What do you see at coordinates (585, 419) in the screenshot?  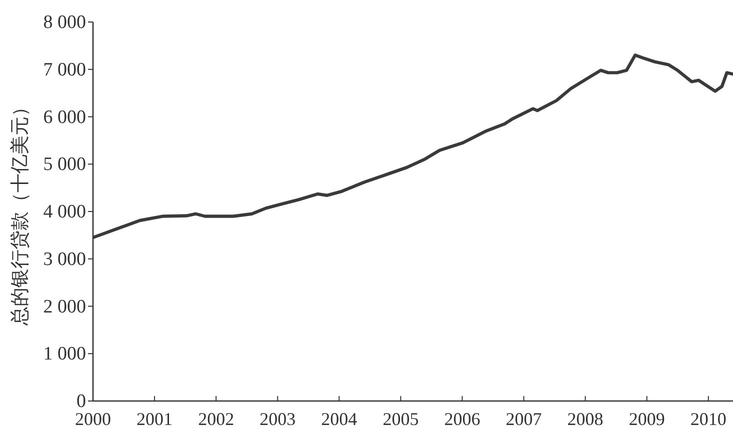 I see `x-tick-label: 2008` at bounding box center [585, 419].